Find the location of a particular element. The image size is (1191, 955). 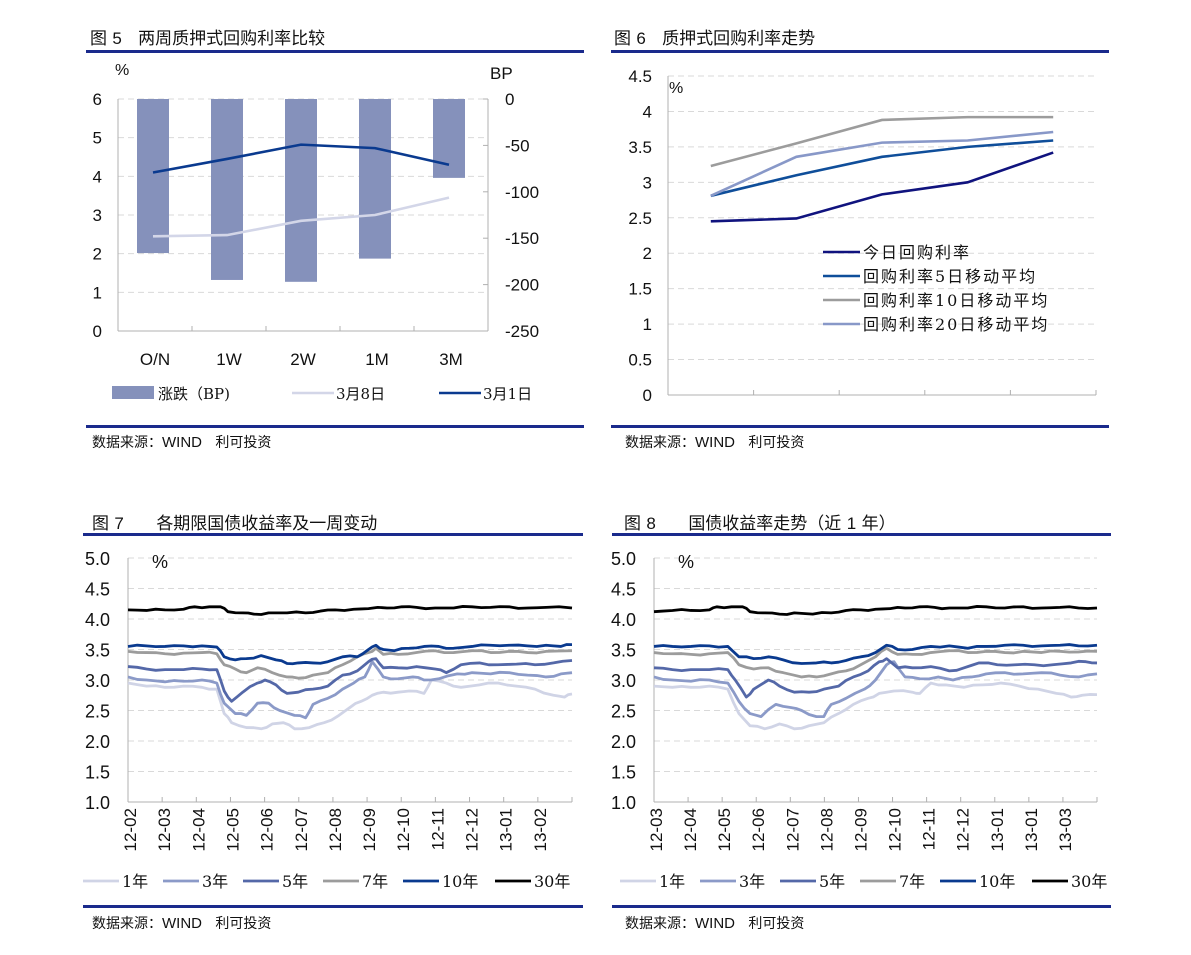

fig5-number: 5 is located at coordinates (117, 38).